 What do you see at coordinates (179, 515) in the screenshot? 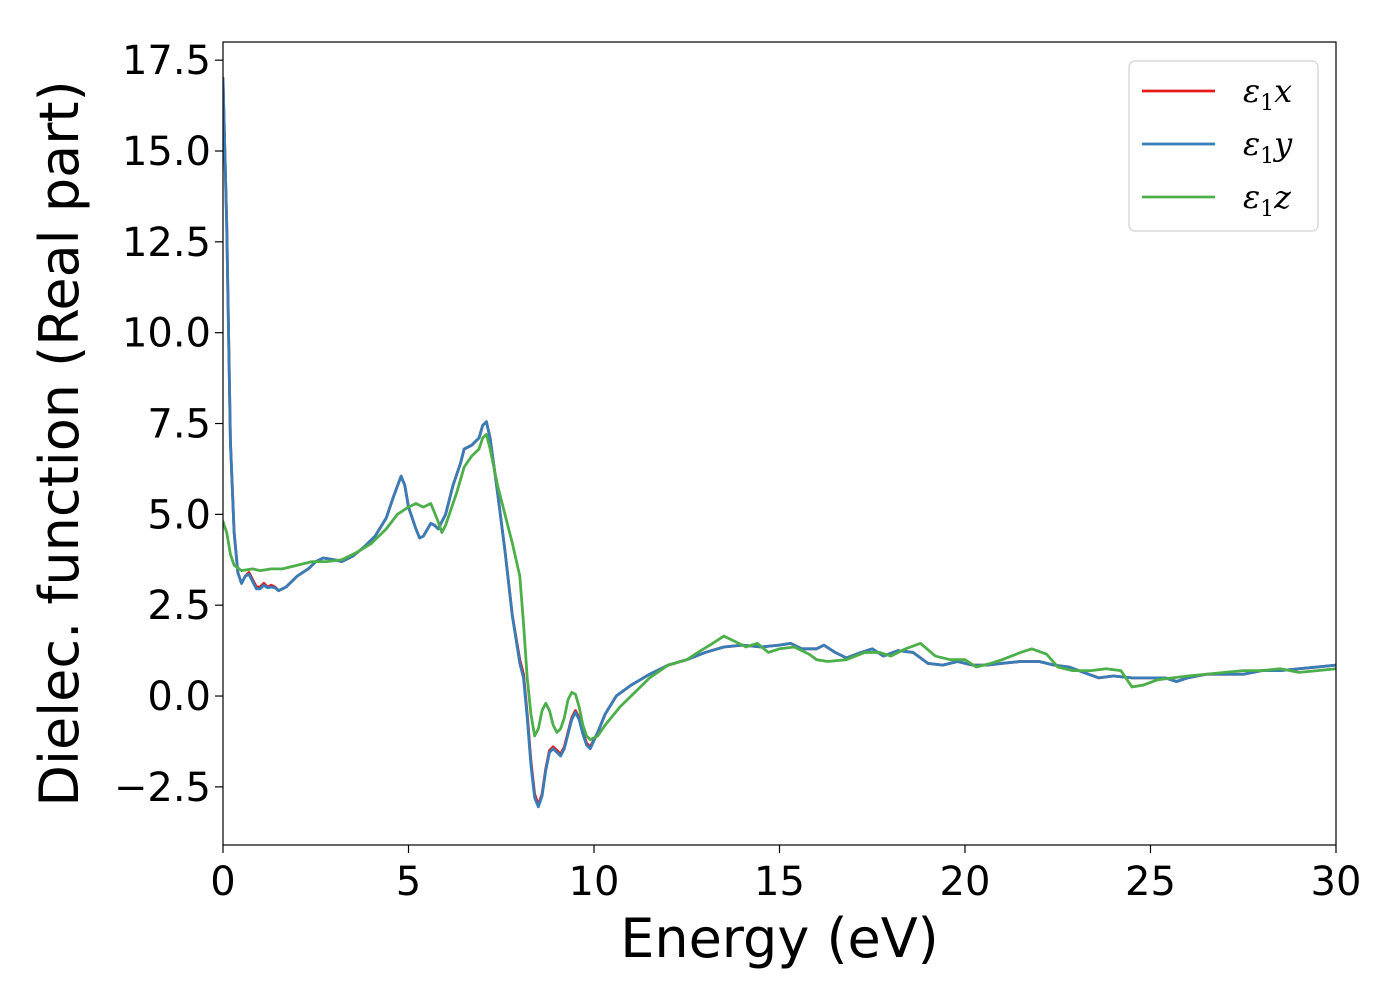
I see `y-tick-label: 5.0` at bounding box center [179, 515].